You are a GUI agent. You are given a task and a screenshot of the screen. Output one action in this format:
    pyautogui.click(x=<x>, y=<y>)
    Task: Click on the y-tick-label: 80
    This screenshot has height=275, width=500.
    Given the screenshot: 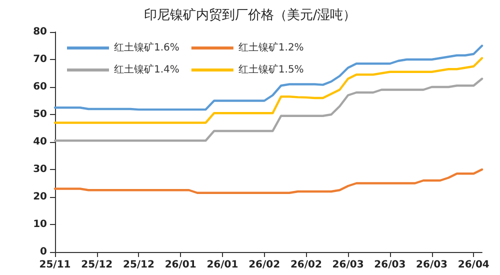 What is the action you would take?
    pyautogui.click(x=40, y=32)
    